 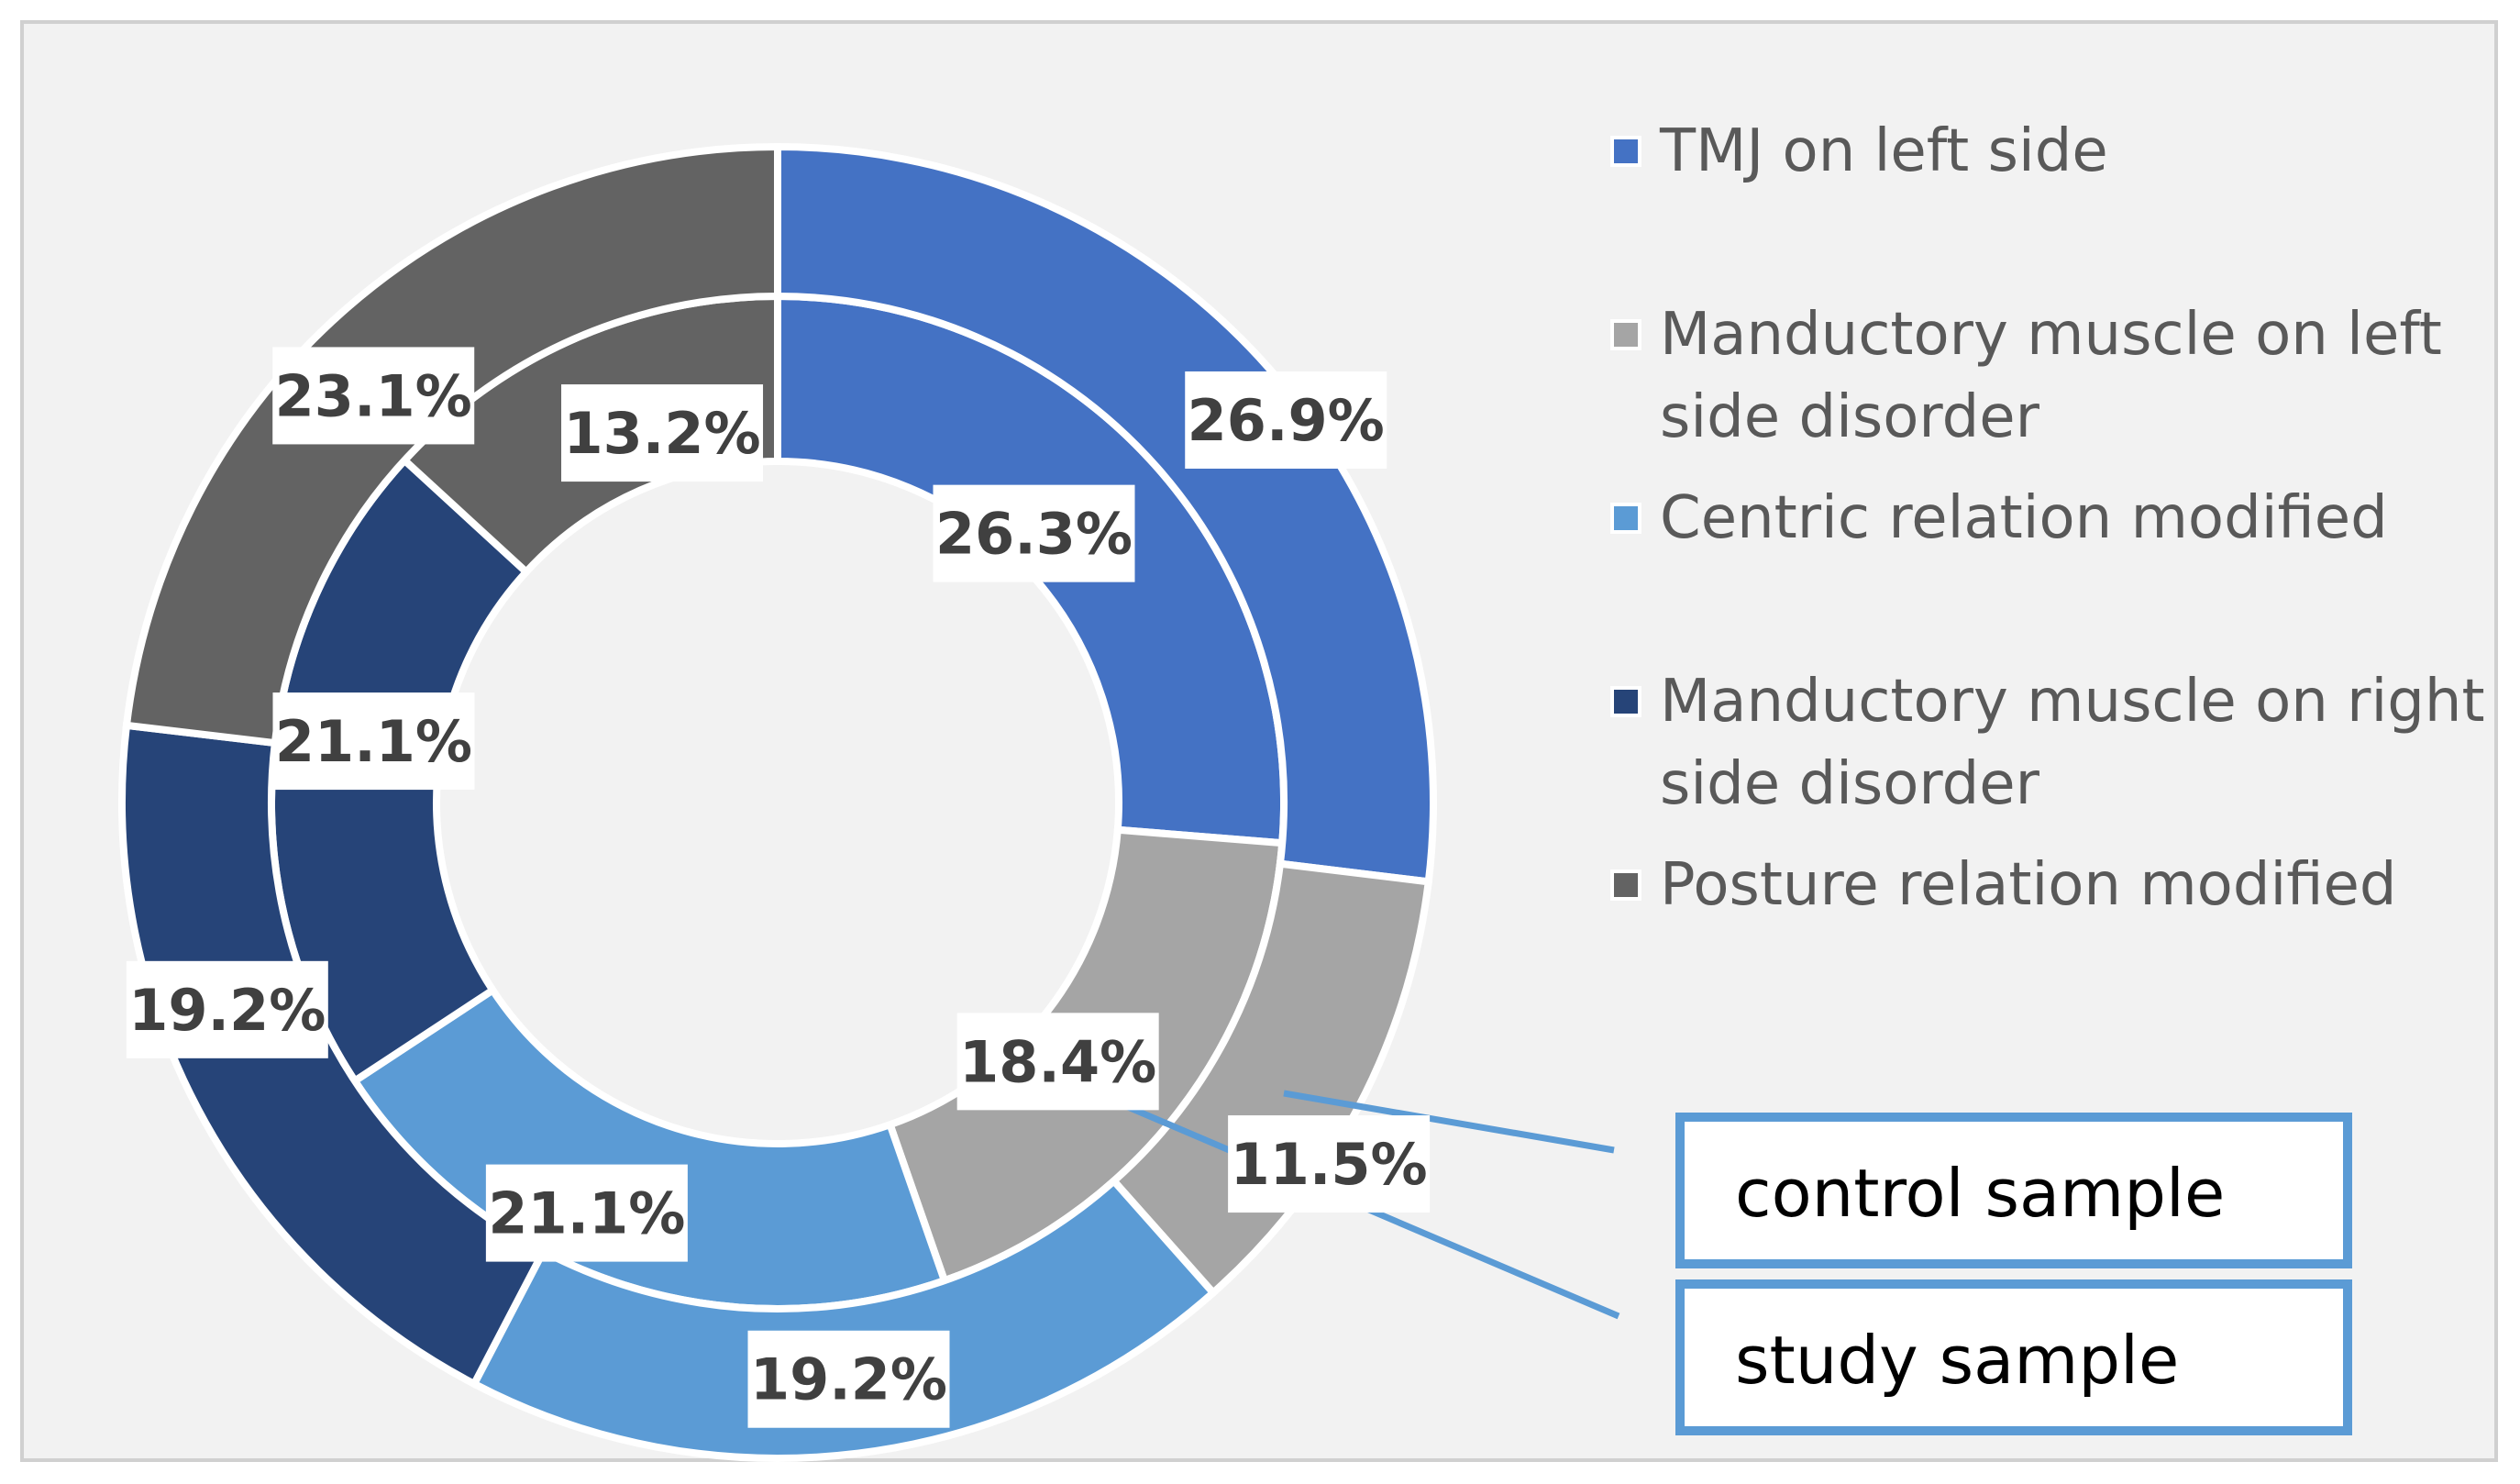 What do you see at coordinates (2028, 885) in the screenshot?
I see `legend-label-5: Posture relation modified` at bounding box center [2028, 885].